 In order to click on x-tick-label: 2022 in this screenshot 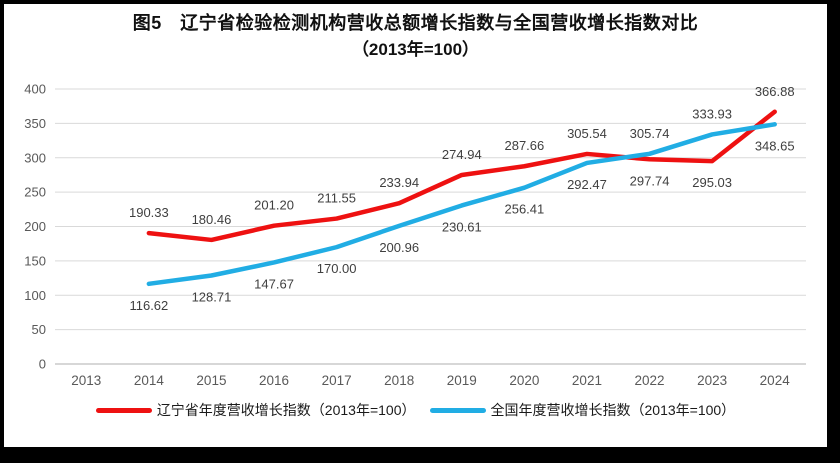, I will do `click(650, 380)`.